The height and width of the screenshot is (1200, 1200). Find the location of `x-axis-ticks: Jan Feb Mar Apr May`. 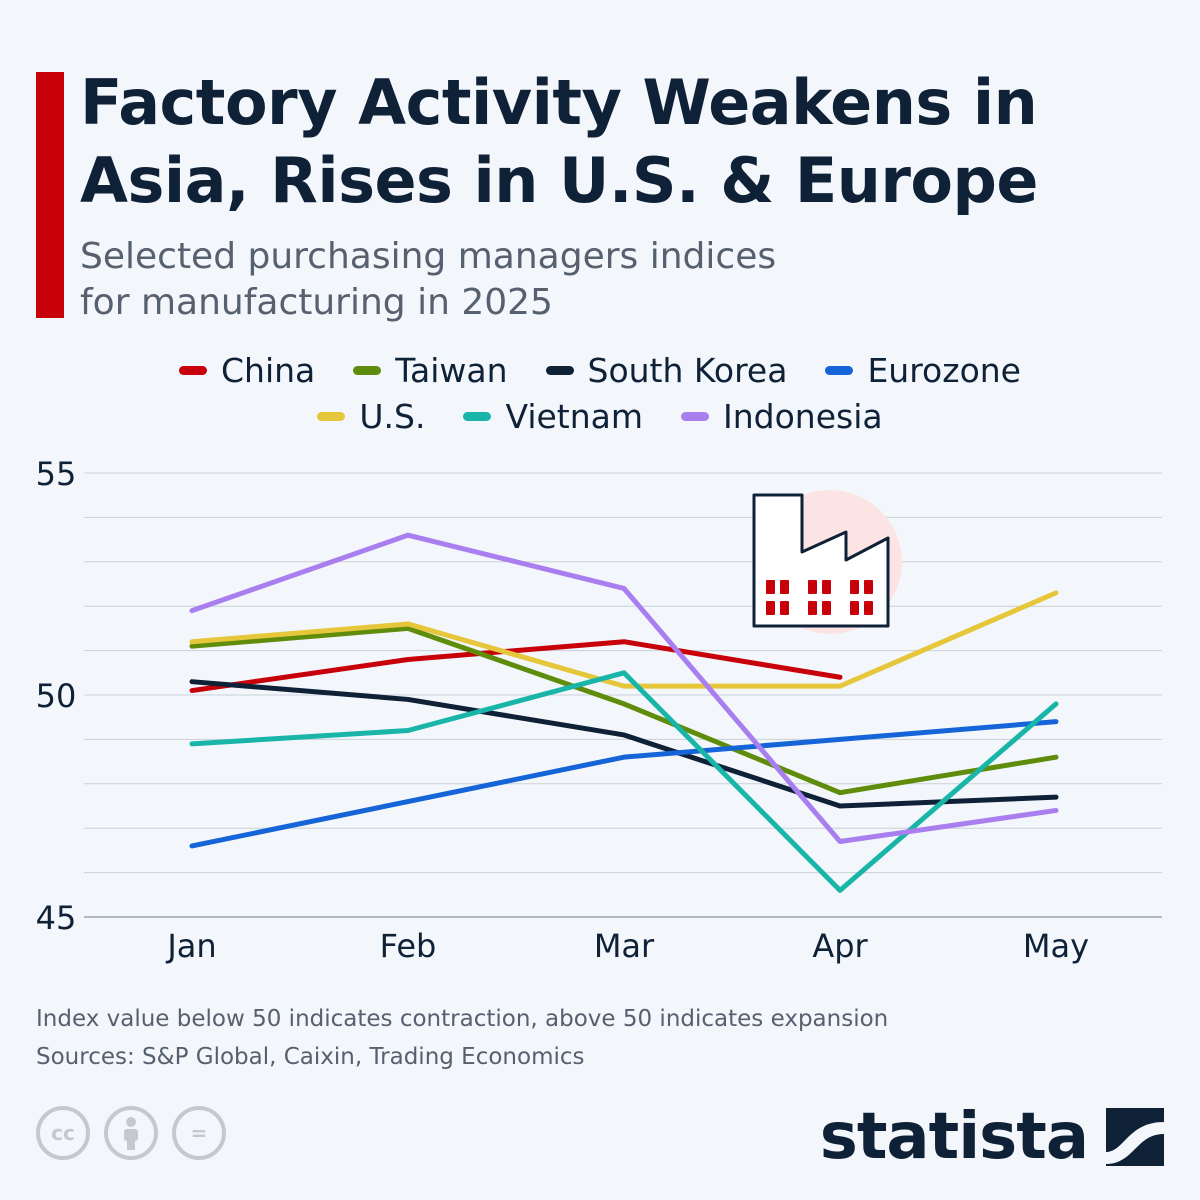

x-axis-ticks: Jan Feb Mar Apr May is located at coordinates (627, 946).